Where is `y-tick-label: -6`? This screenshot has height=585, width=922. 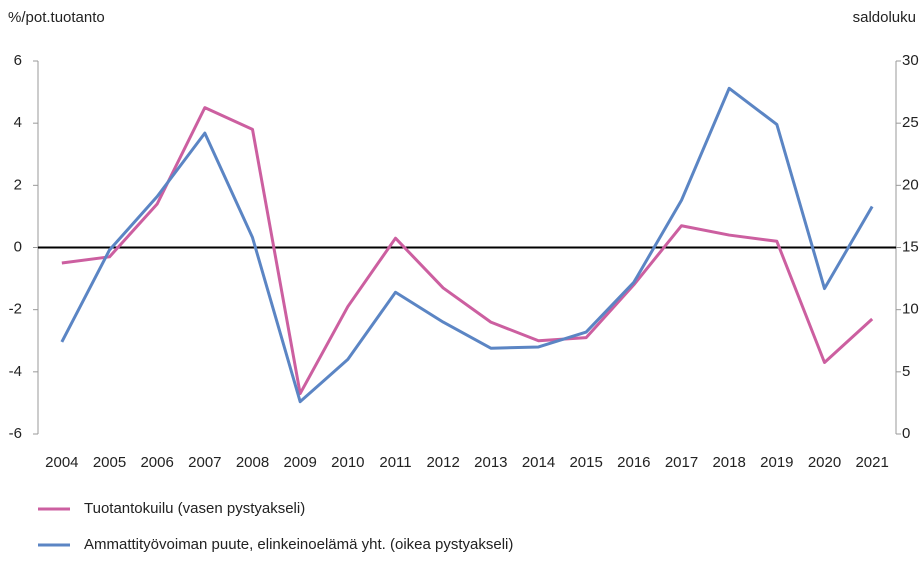 y-tick-label: -6 is located at coordinates (15, 433).